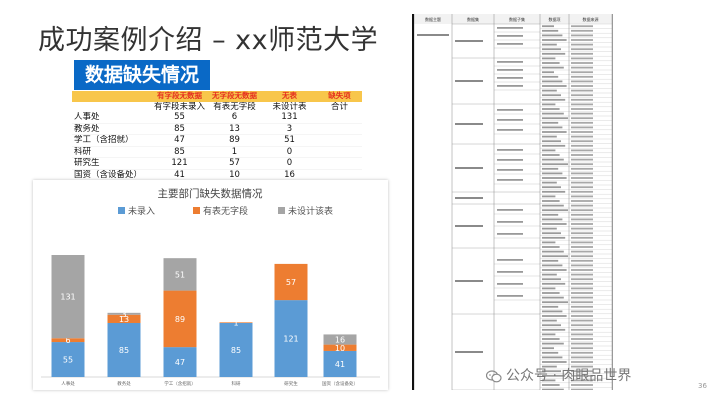 The width and height of the screenshot is (720, 405). Describe the element at coordinates (291, 282) in the screenshot. I see `data-label: 57` at that location.